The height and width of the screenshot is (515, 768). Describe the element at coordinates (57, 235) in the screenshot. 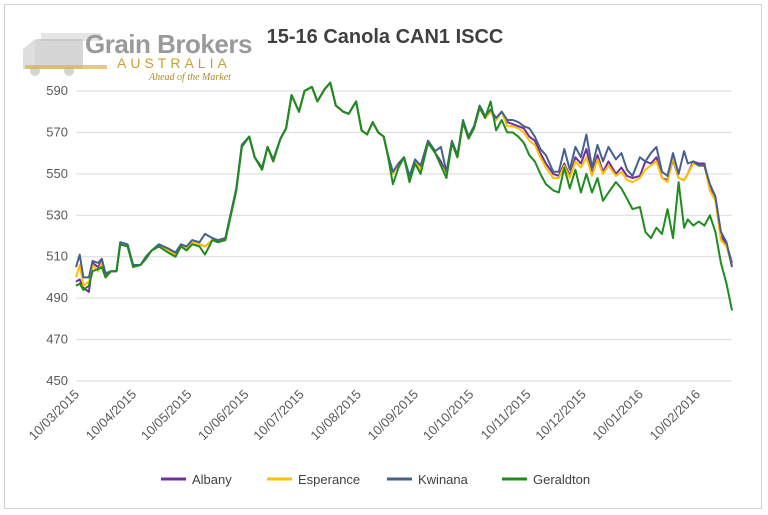

I see `y-axis-ticks: 450 470 490 510 530 550 570 590` at that location.